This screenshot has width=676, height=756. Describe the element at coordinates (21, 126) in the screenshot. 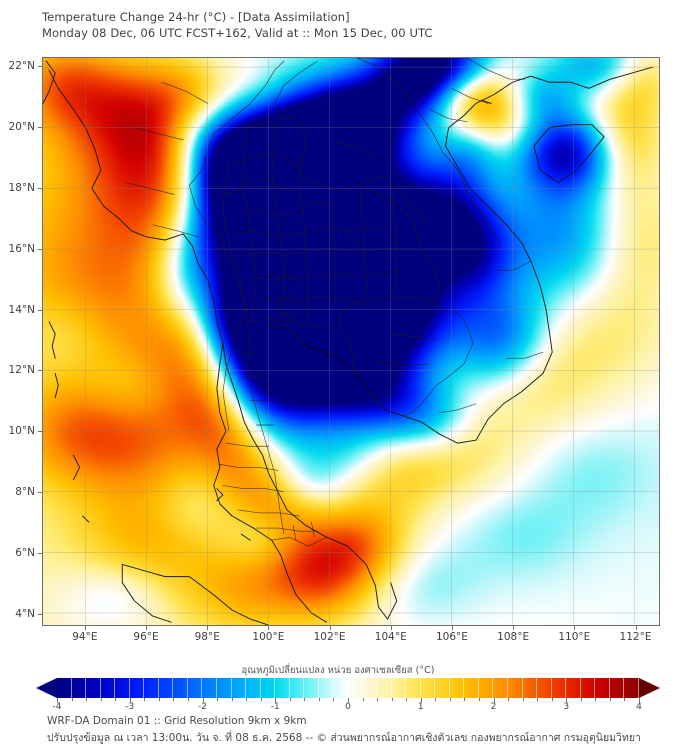

I see `y-axis-label: 20°N` at that location.